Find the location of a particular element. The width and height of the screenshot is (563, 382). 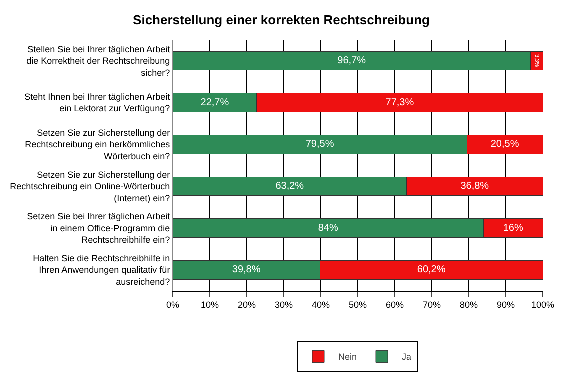

data-label: 39,8% is located at coordinates (246, 270).